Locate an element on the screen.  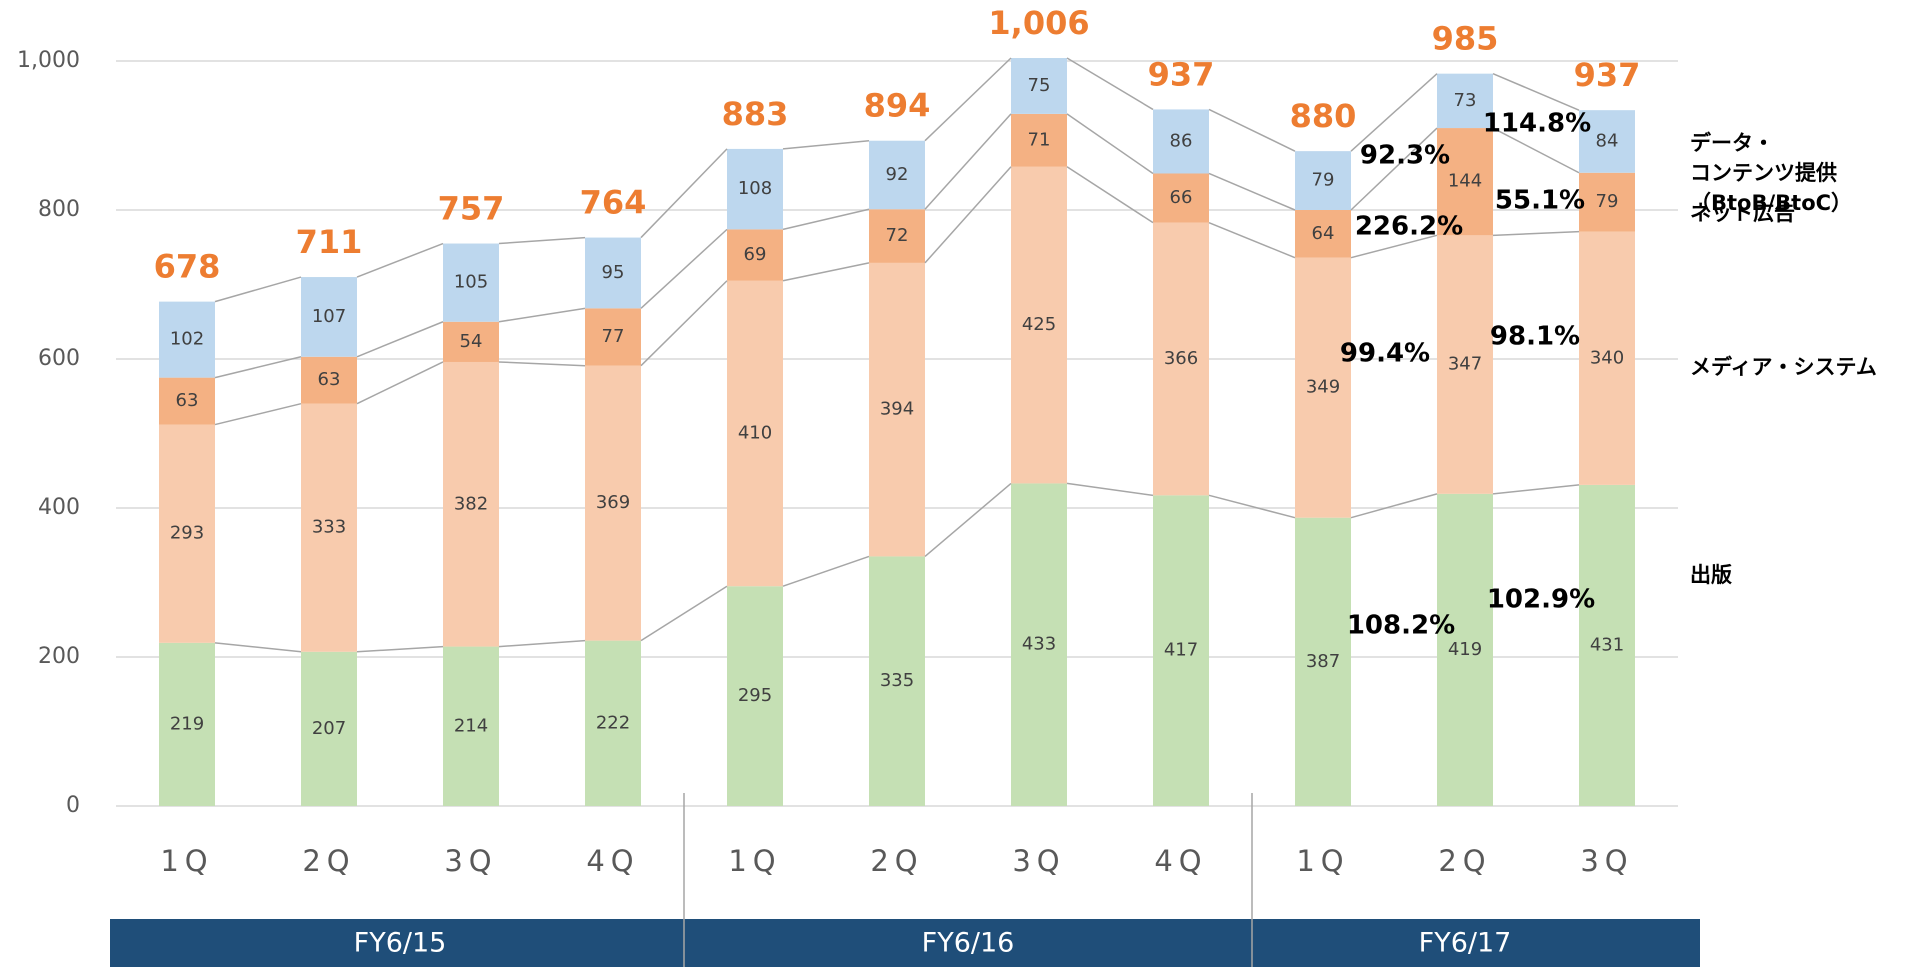
y-tick-label: 1,000 is located at coordinates (48, 60).